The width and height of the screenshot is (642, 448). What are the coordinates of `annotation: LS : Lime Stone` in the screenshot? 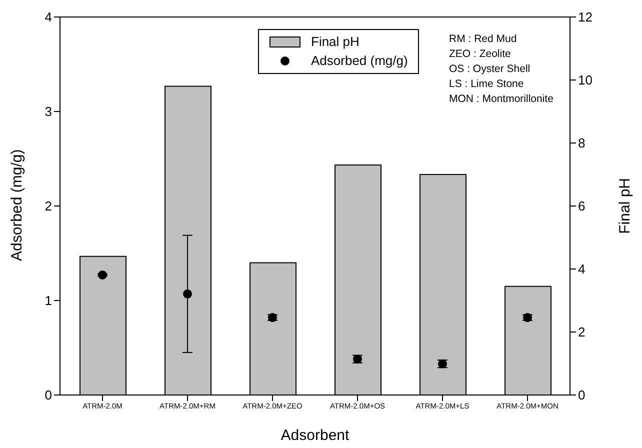 It's located at (487, 84).